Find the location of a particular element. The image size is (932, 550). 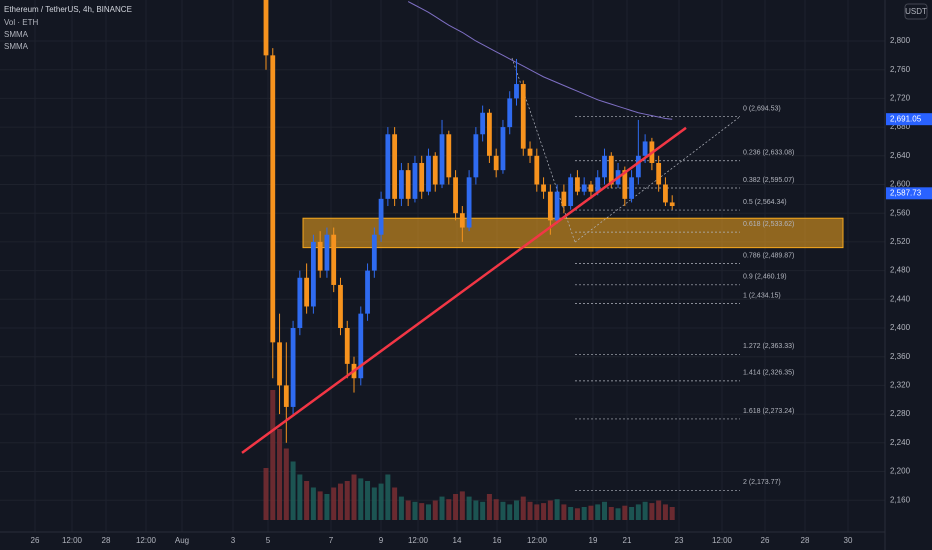

y-tick-label: 2,600 is located at coordinates (900, 184).